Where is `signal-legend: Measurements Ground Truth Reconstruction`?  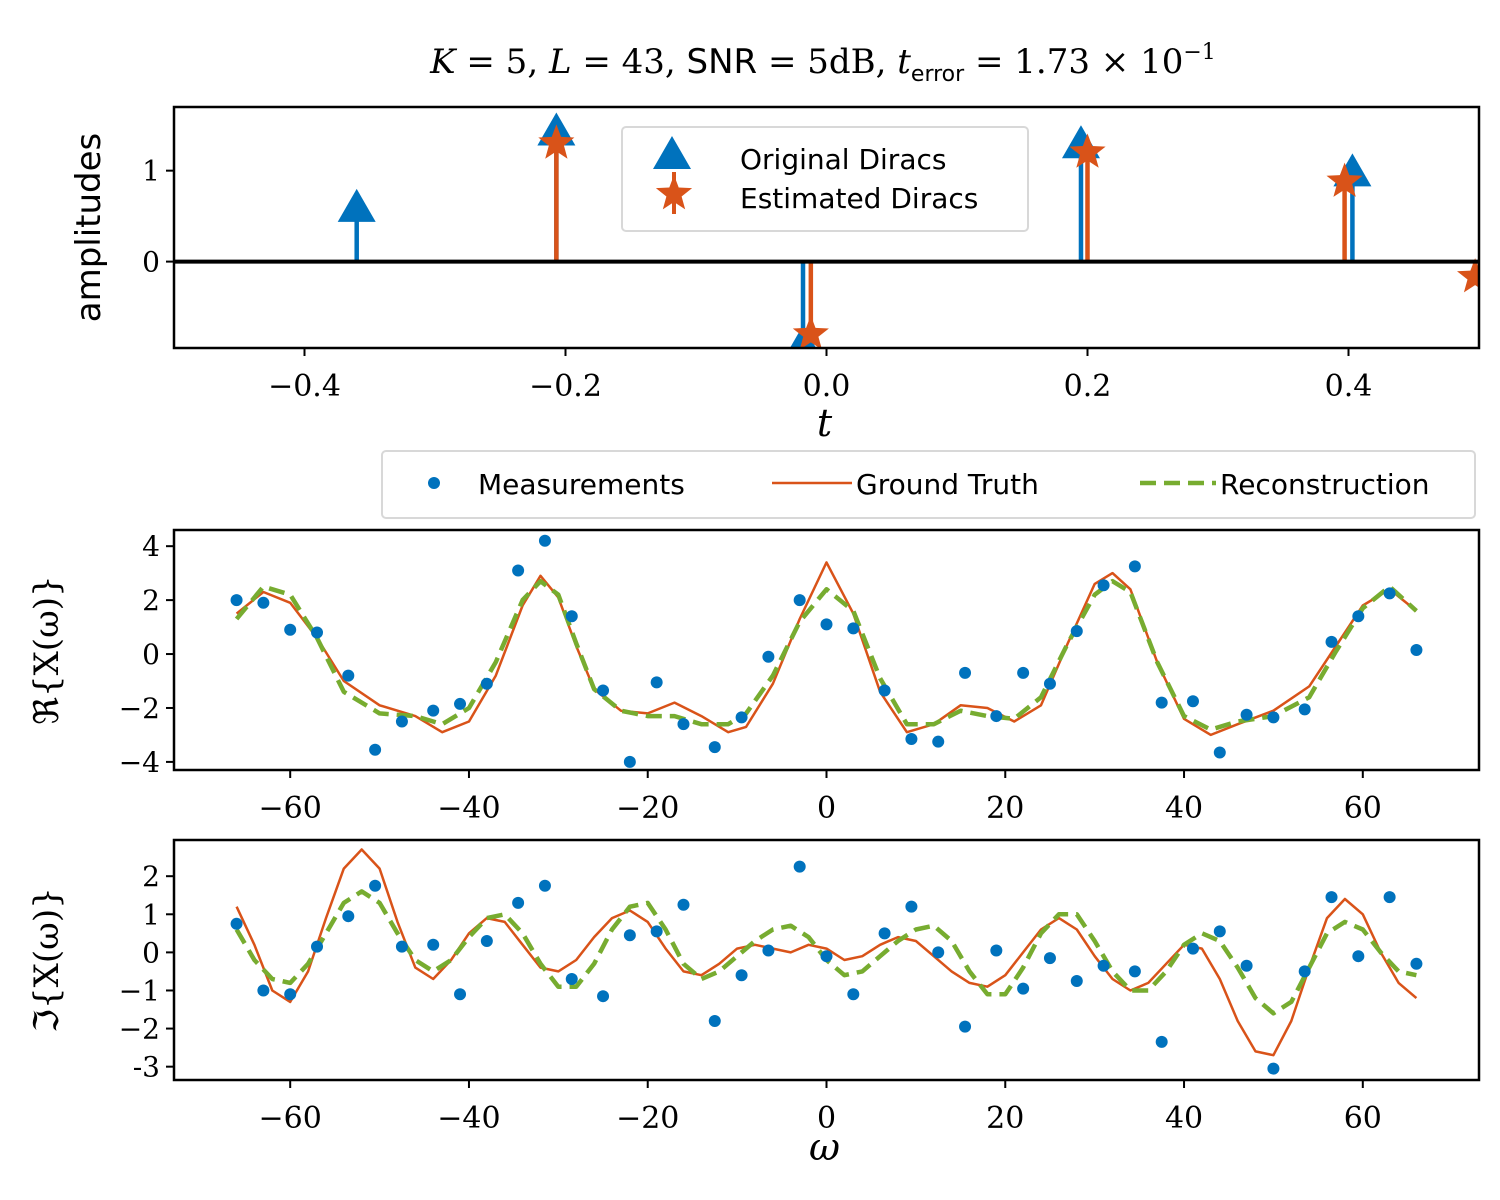
signal-legend: Measurements Ground Truth Reconstruction is located at coordinates (928, 484).